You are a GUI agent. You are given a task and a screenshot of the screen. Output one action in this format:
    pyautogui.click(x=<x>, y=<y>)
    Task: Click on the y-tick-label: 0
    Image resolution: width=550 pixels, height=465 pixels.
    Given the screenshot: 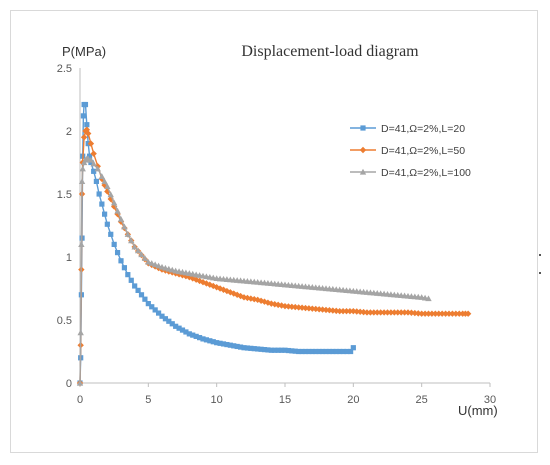 What is the action you would take?
    pyautogui.click(x=69, y=384)
    